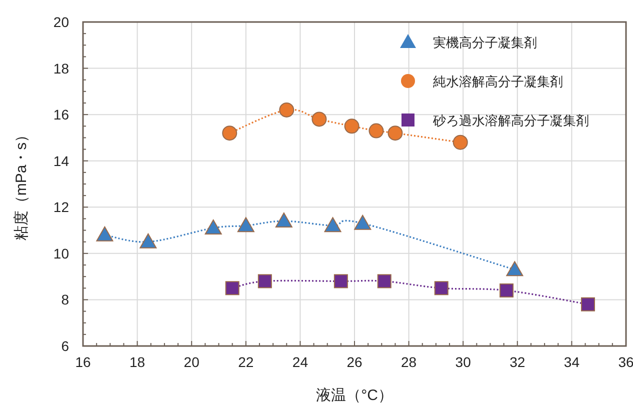 This screenshot has width=633, height=409. I want to click on legend-label: 純水溶解高分子凝集剤, so click(498, 81).